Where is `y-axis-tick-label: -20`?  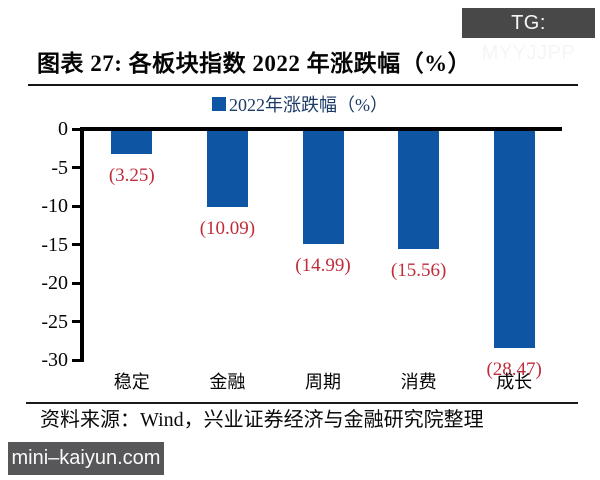 y-axis-tick-label: -20 is located at coordinates (54, 283).